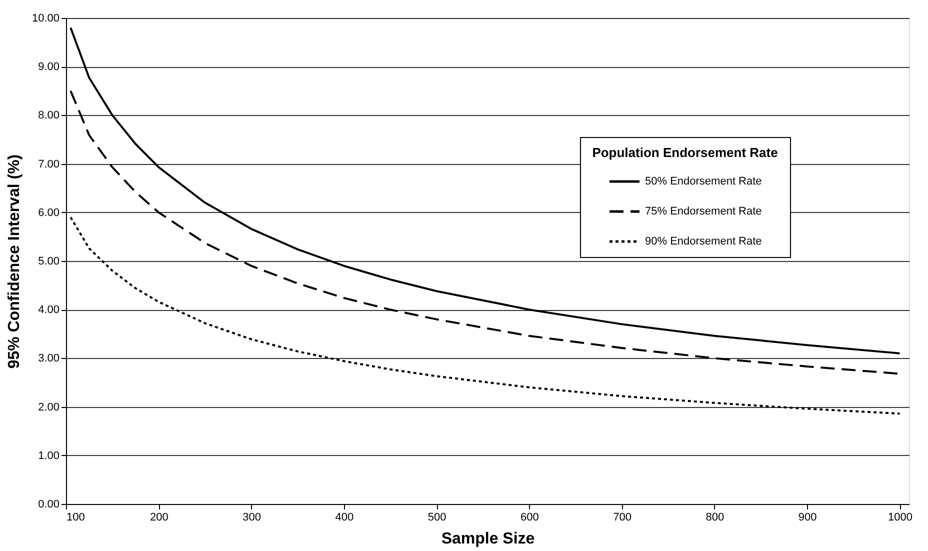 The width and height of the screenshot is (928, 551). What do you see at coordinates (49, 262) in the screenshot?
I see `y-tick-label: 5.00` at bounding box center [49, 262].